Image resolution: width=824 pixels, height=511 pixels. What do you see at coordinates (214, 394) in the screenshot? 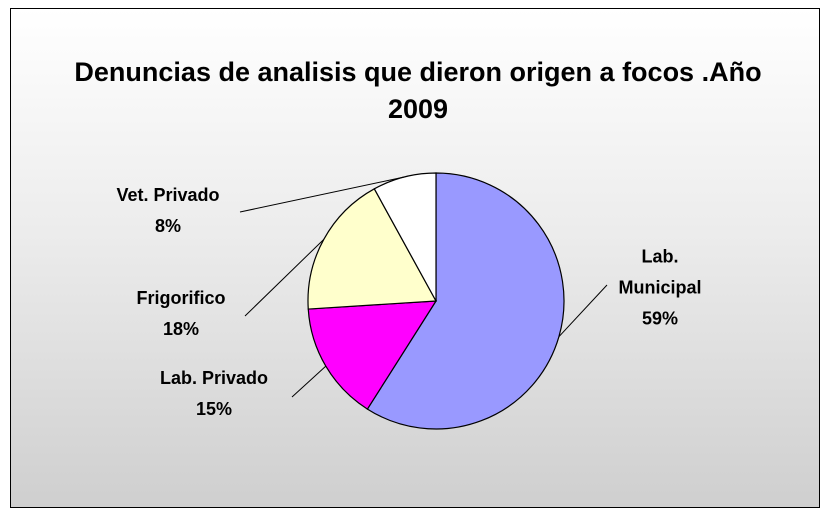
I see `slice-label: Lab. Privado 15%` at bounding box center [214, 394].